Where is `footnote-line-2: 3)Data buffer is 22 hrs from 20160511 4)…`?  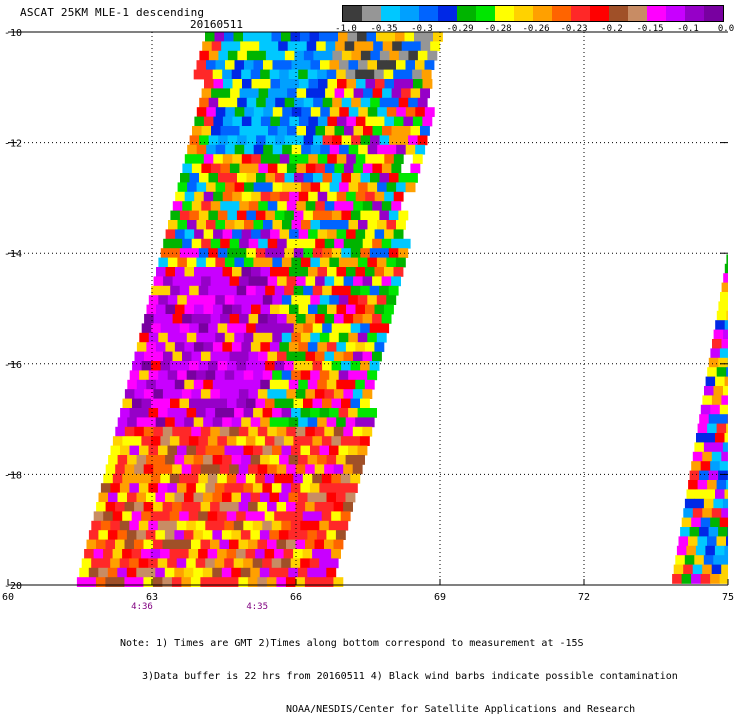
footnote-line-2: 3)Data buffer is 22 hrs from 20160511 4)… is located at coordinates (410, 676).